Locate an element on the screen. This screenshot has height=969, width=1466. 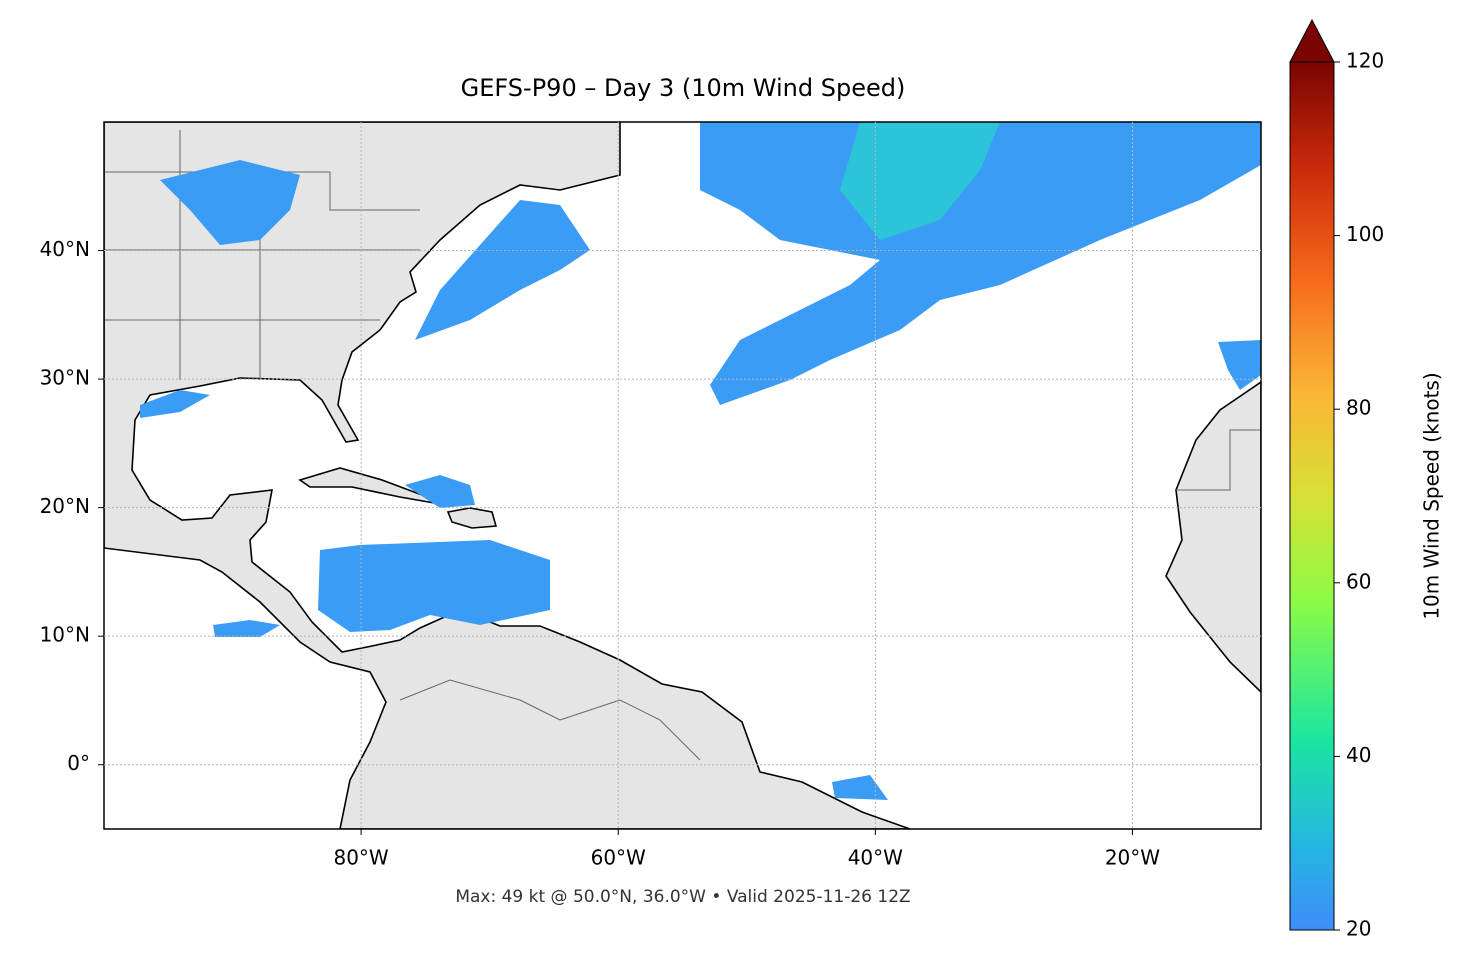
hispaniola is located at coordinates (472, 518).